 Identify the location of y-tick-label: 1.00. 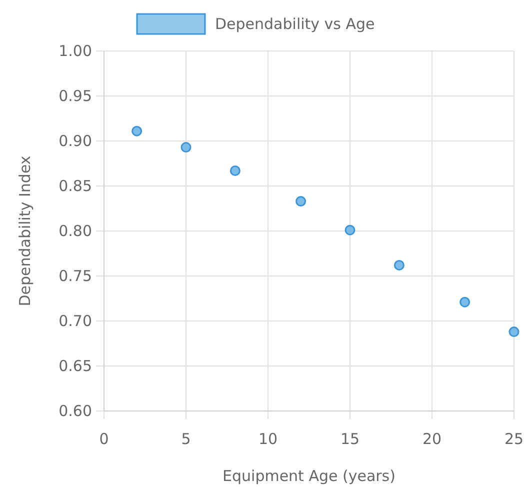
(75, 51).